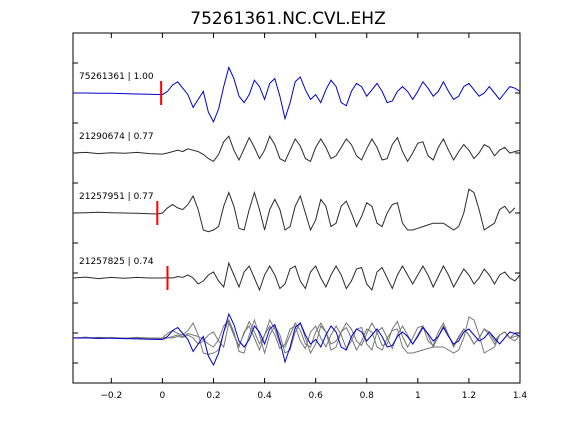 This screenshot has width=576, height=432. Describe the element at coordinates (367, 396) in the screenshot. I see `x-tick-label: 0.8` at that location.